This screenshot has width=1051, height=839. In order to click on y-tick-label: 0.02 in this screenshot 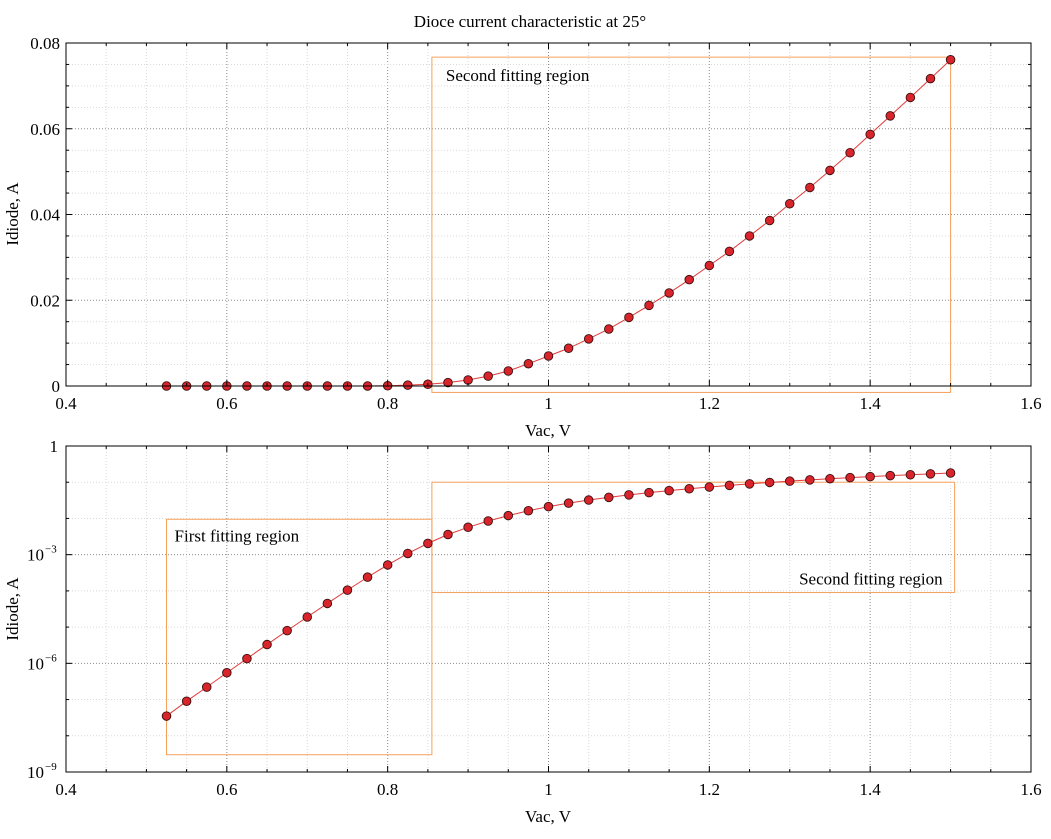, I will do `click(45, 300)`.